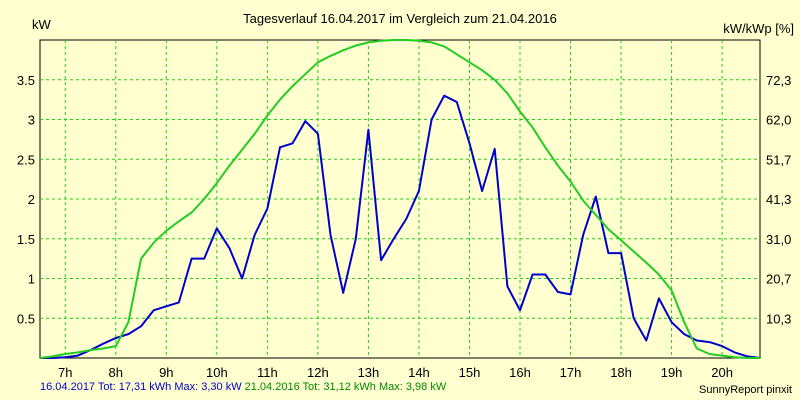 The width and height of the screenshot is (800, 400). What do you see at coordinates (778, 318) in the screenshot?
I see `y2-tick-label: 10,3` at bounding box center [778, 318].